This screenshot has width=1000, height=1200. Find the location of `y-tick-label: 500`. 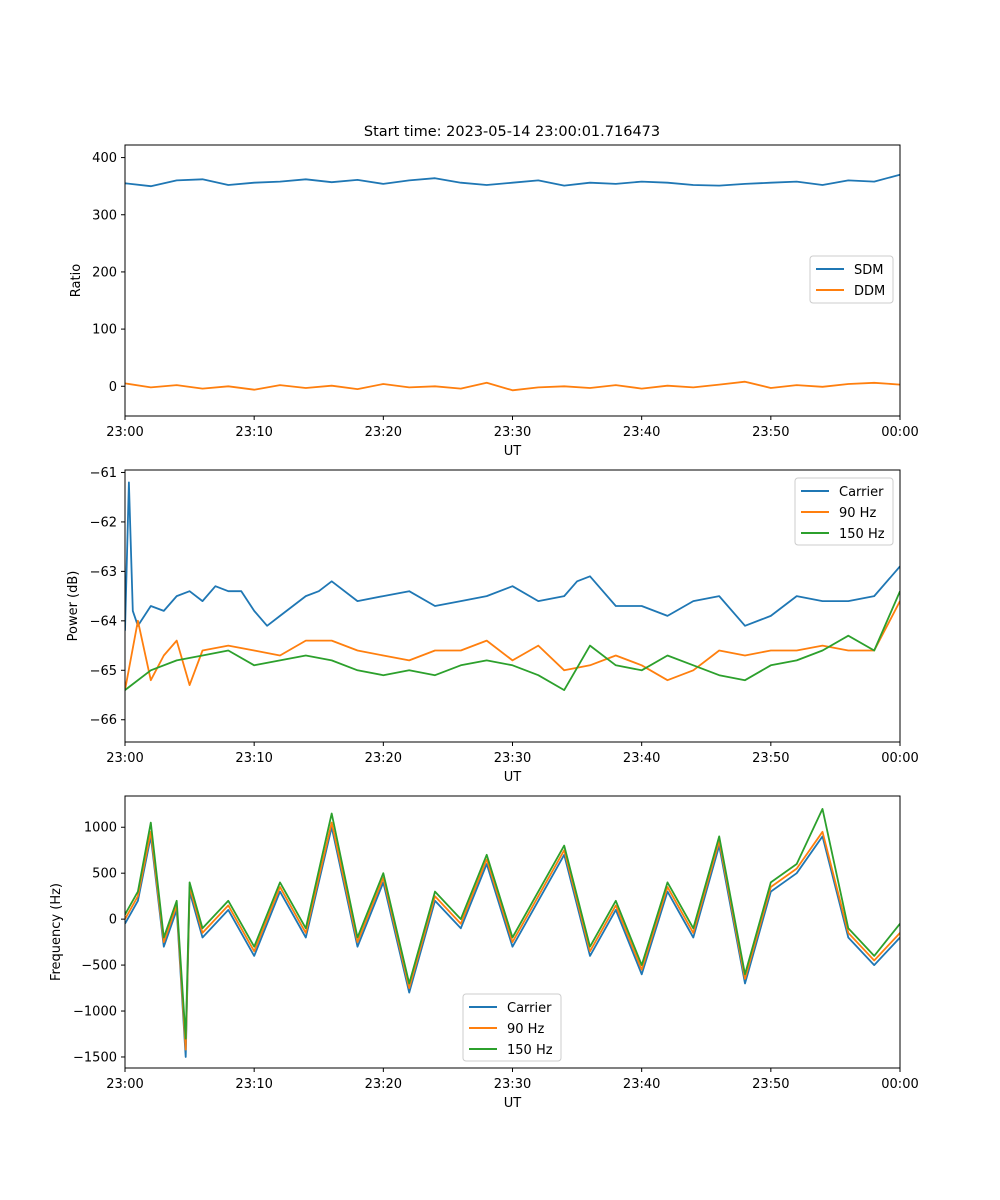

y-tick-label: 500 is located at coordinates (104, 874).